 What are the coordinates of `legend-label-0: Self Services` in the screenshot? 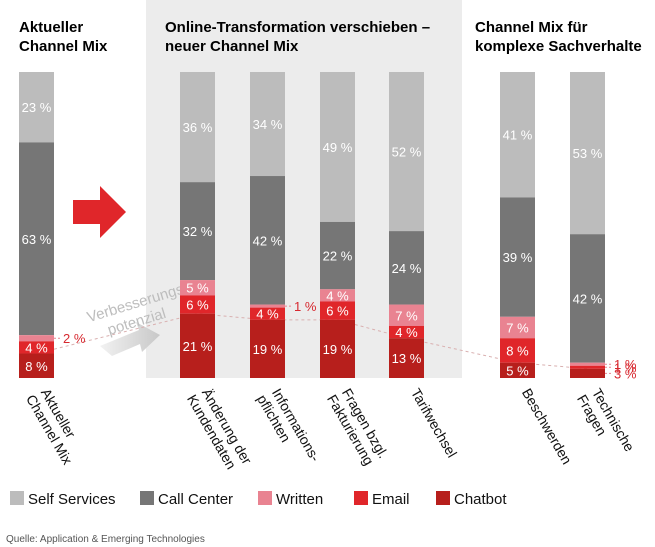 It's located at (72, 499).